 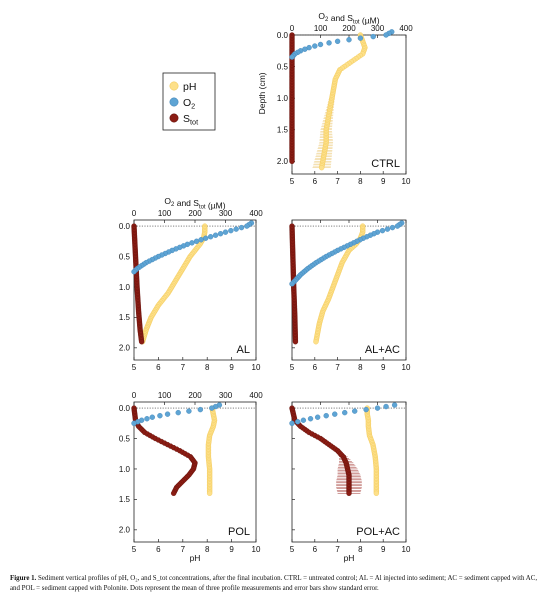 What do you see at coordinates (125, 530) in the screenshot?
I see `y-tick-label: 2.0` at bounding box center [125, 530].